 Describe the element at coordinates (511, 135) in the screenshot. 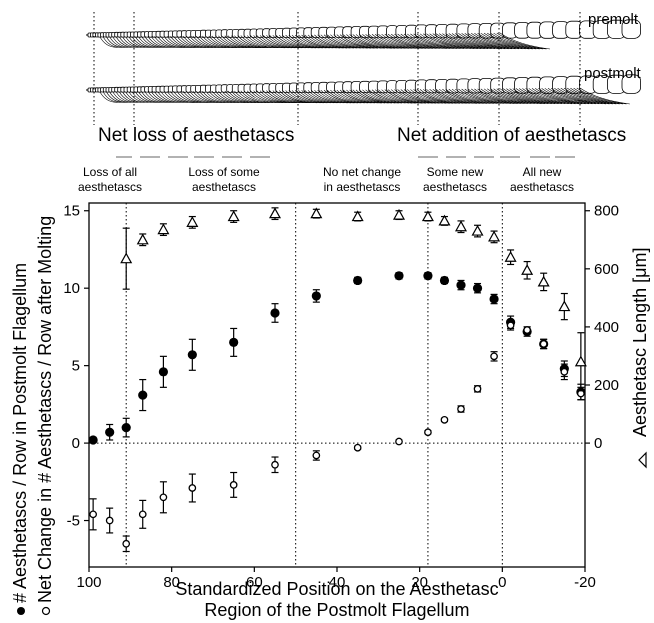

I see `header-net-addition: Net addition of aesthetascs` at that location.